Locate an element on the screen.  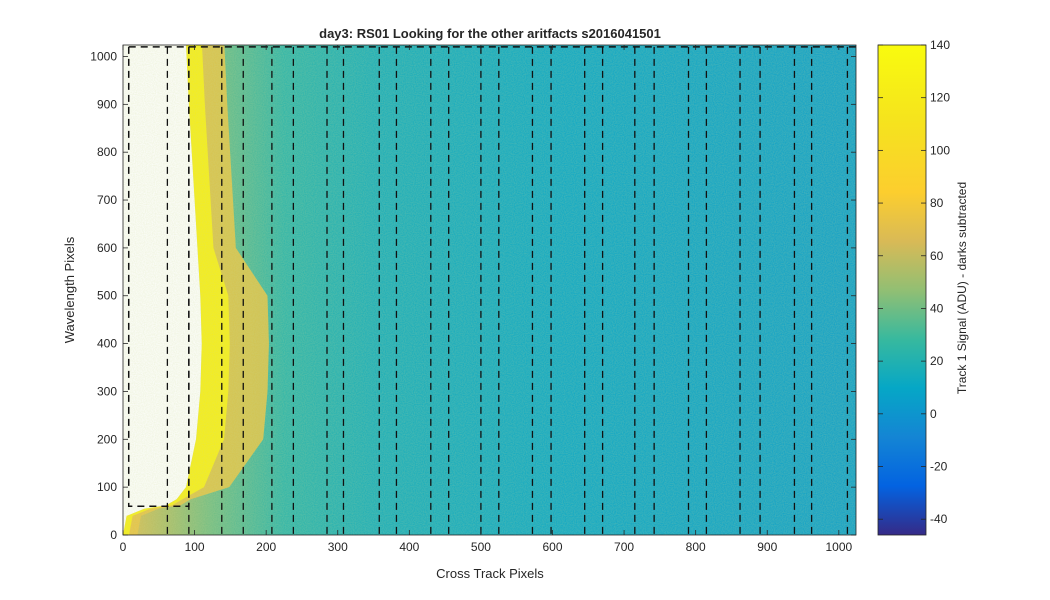
x-tick-label: 600 is located at coordinates (552, 547).